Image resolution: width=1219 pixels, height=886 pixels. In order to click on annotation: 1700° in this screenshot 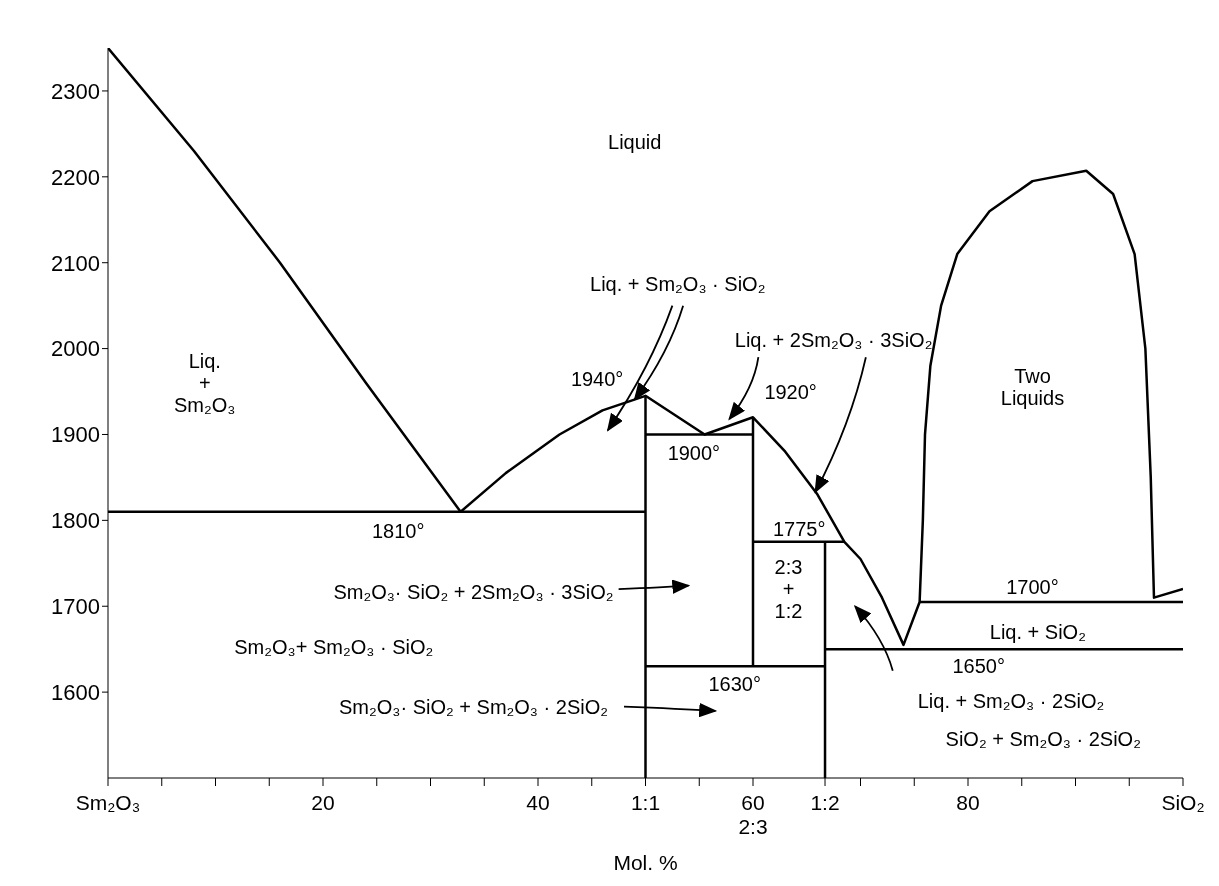, I will do `click(1032, 587)`.